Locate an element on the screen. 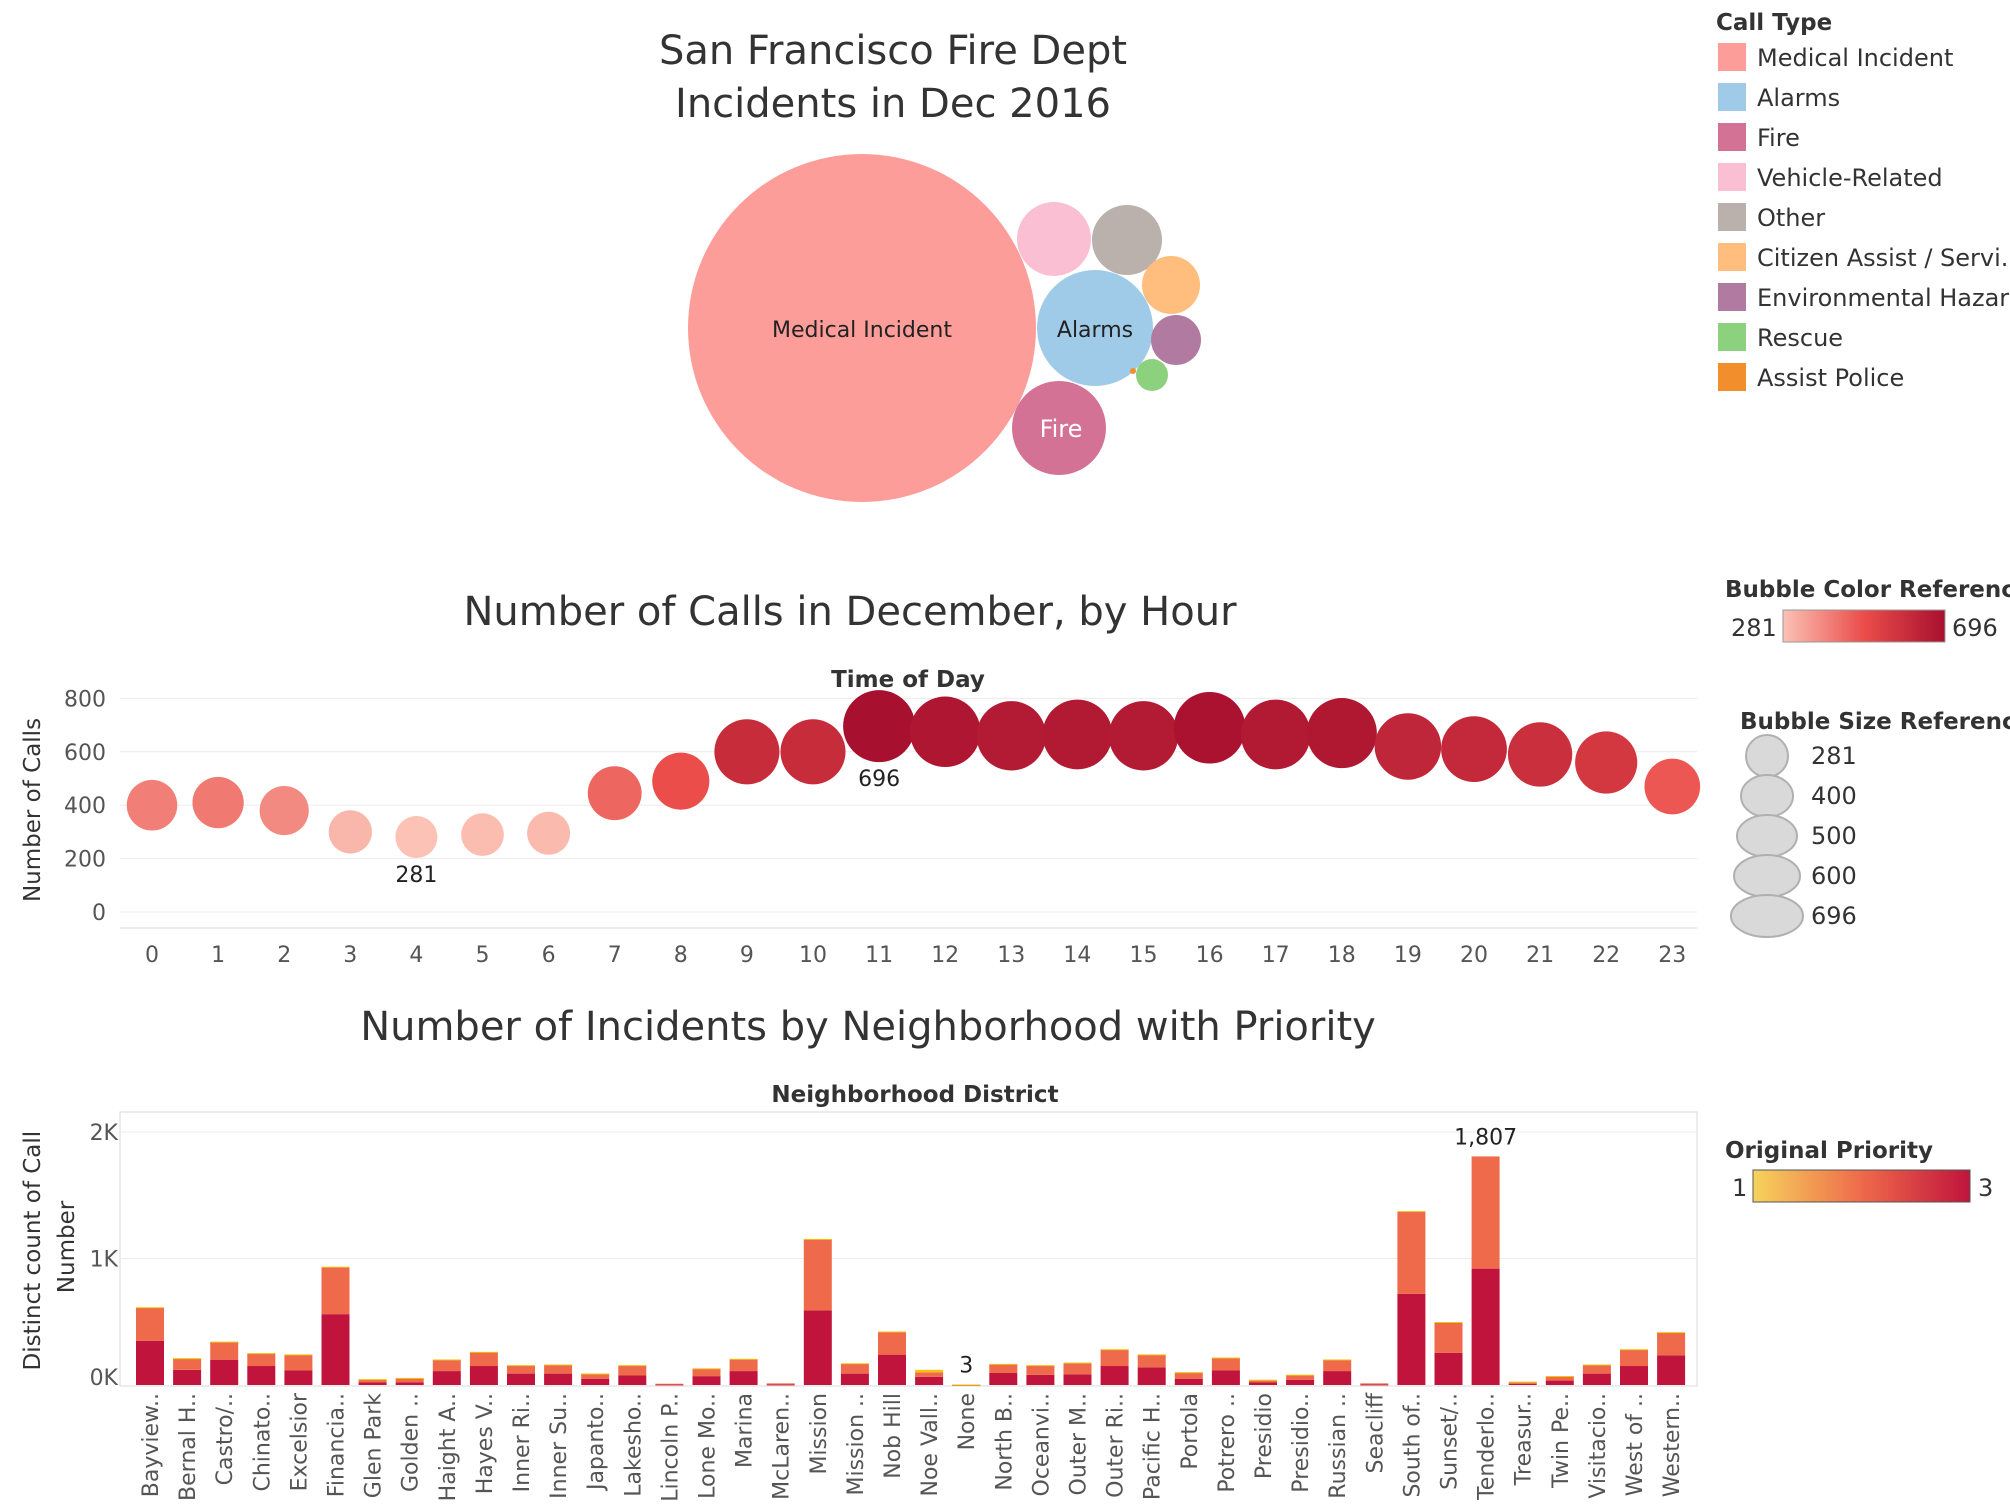  bubble-medical-incident is located at coordinates (862, 328).